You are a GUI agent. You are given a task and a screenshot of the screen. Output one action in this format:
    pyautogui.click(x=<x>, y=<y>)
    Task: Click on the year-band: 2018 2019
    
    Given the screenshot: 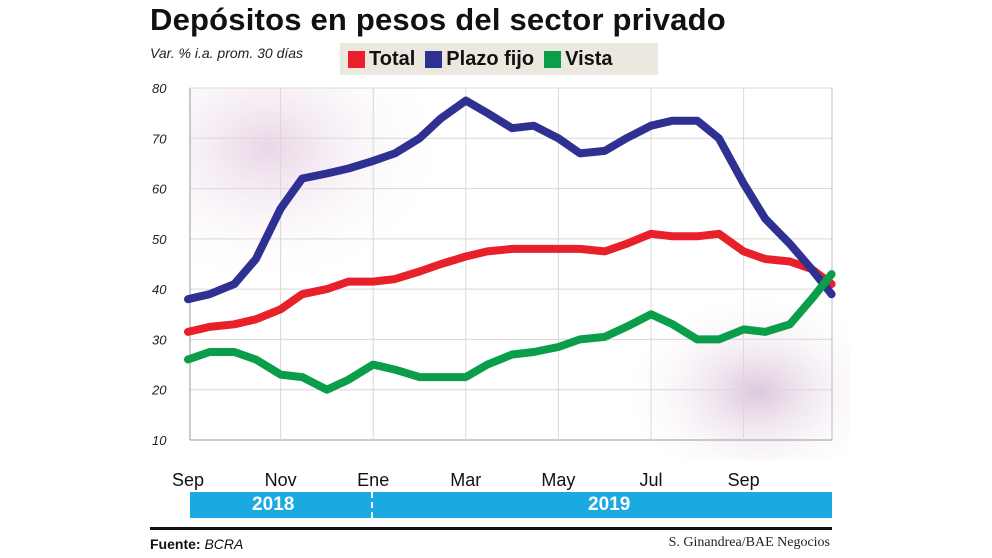 What is the action you would take?
    pyautogui.click(x=511, y=505)
    